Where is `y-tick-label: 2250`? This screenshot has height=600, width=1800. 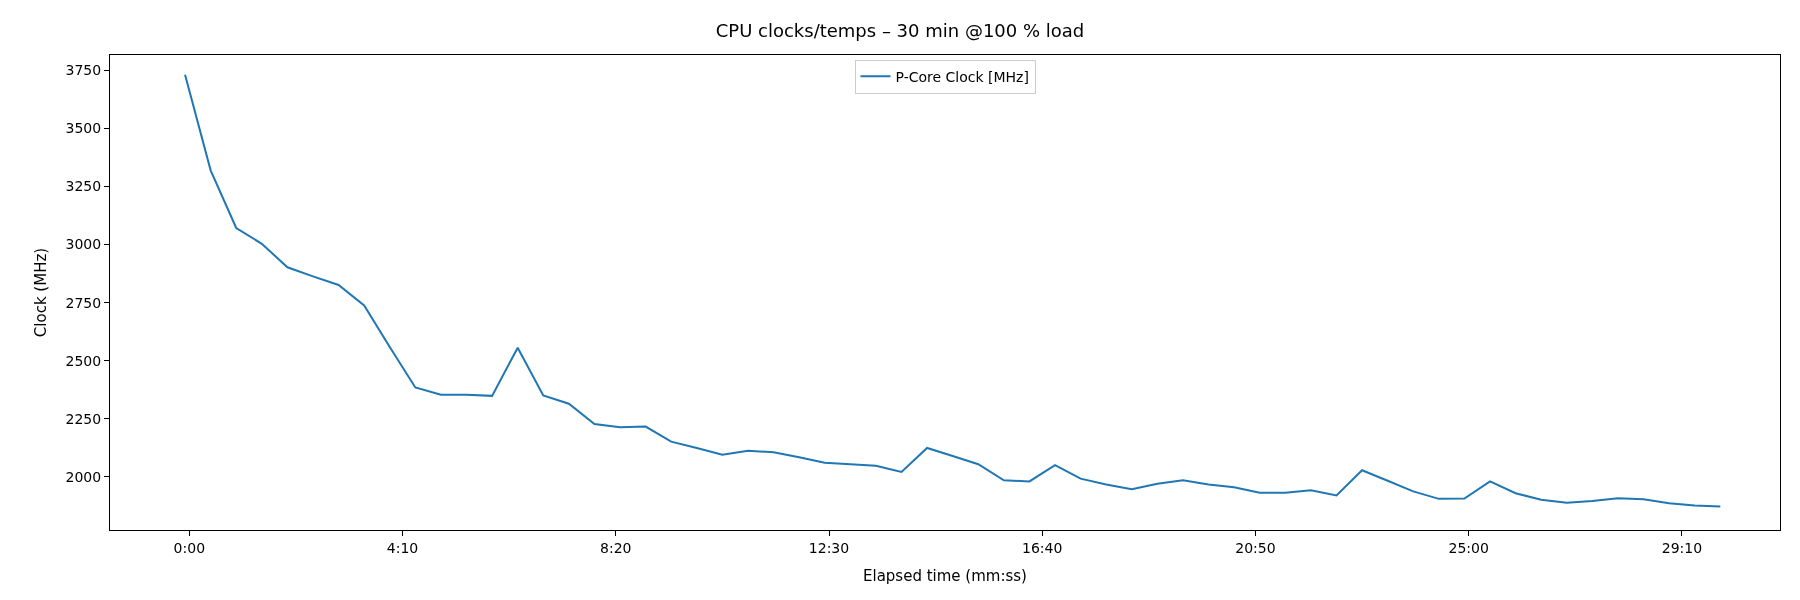 y-tick-label: 2250 is located at coordinates (83, 418).